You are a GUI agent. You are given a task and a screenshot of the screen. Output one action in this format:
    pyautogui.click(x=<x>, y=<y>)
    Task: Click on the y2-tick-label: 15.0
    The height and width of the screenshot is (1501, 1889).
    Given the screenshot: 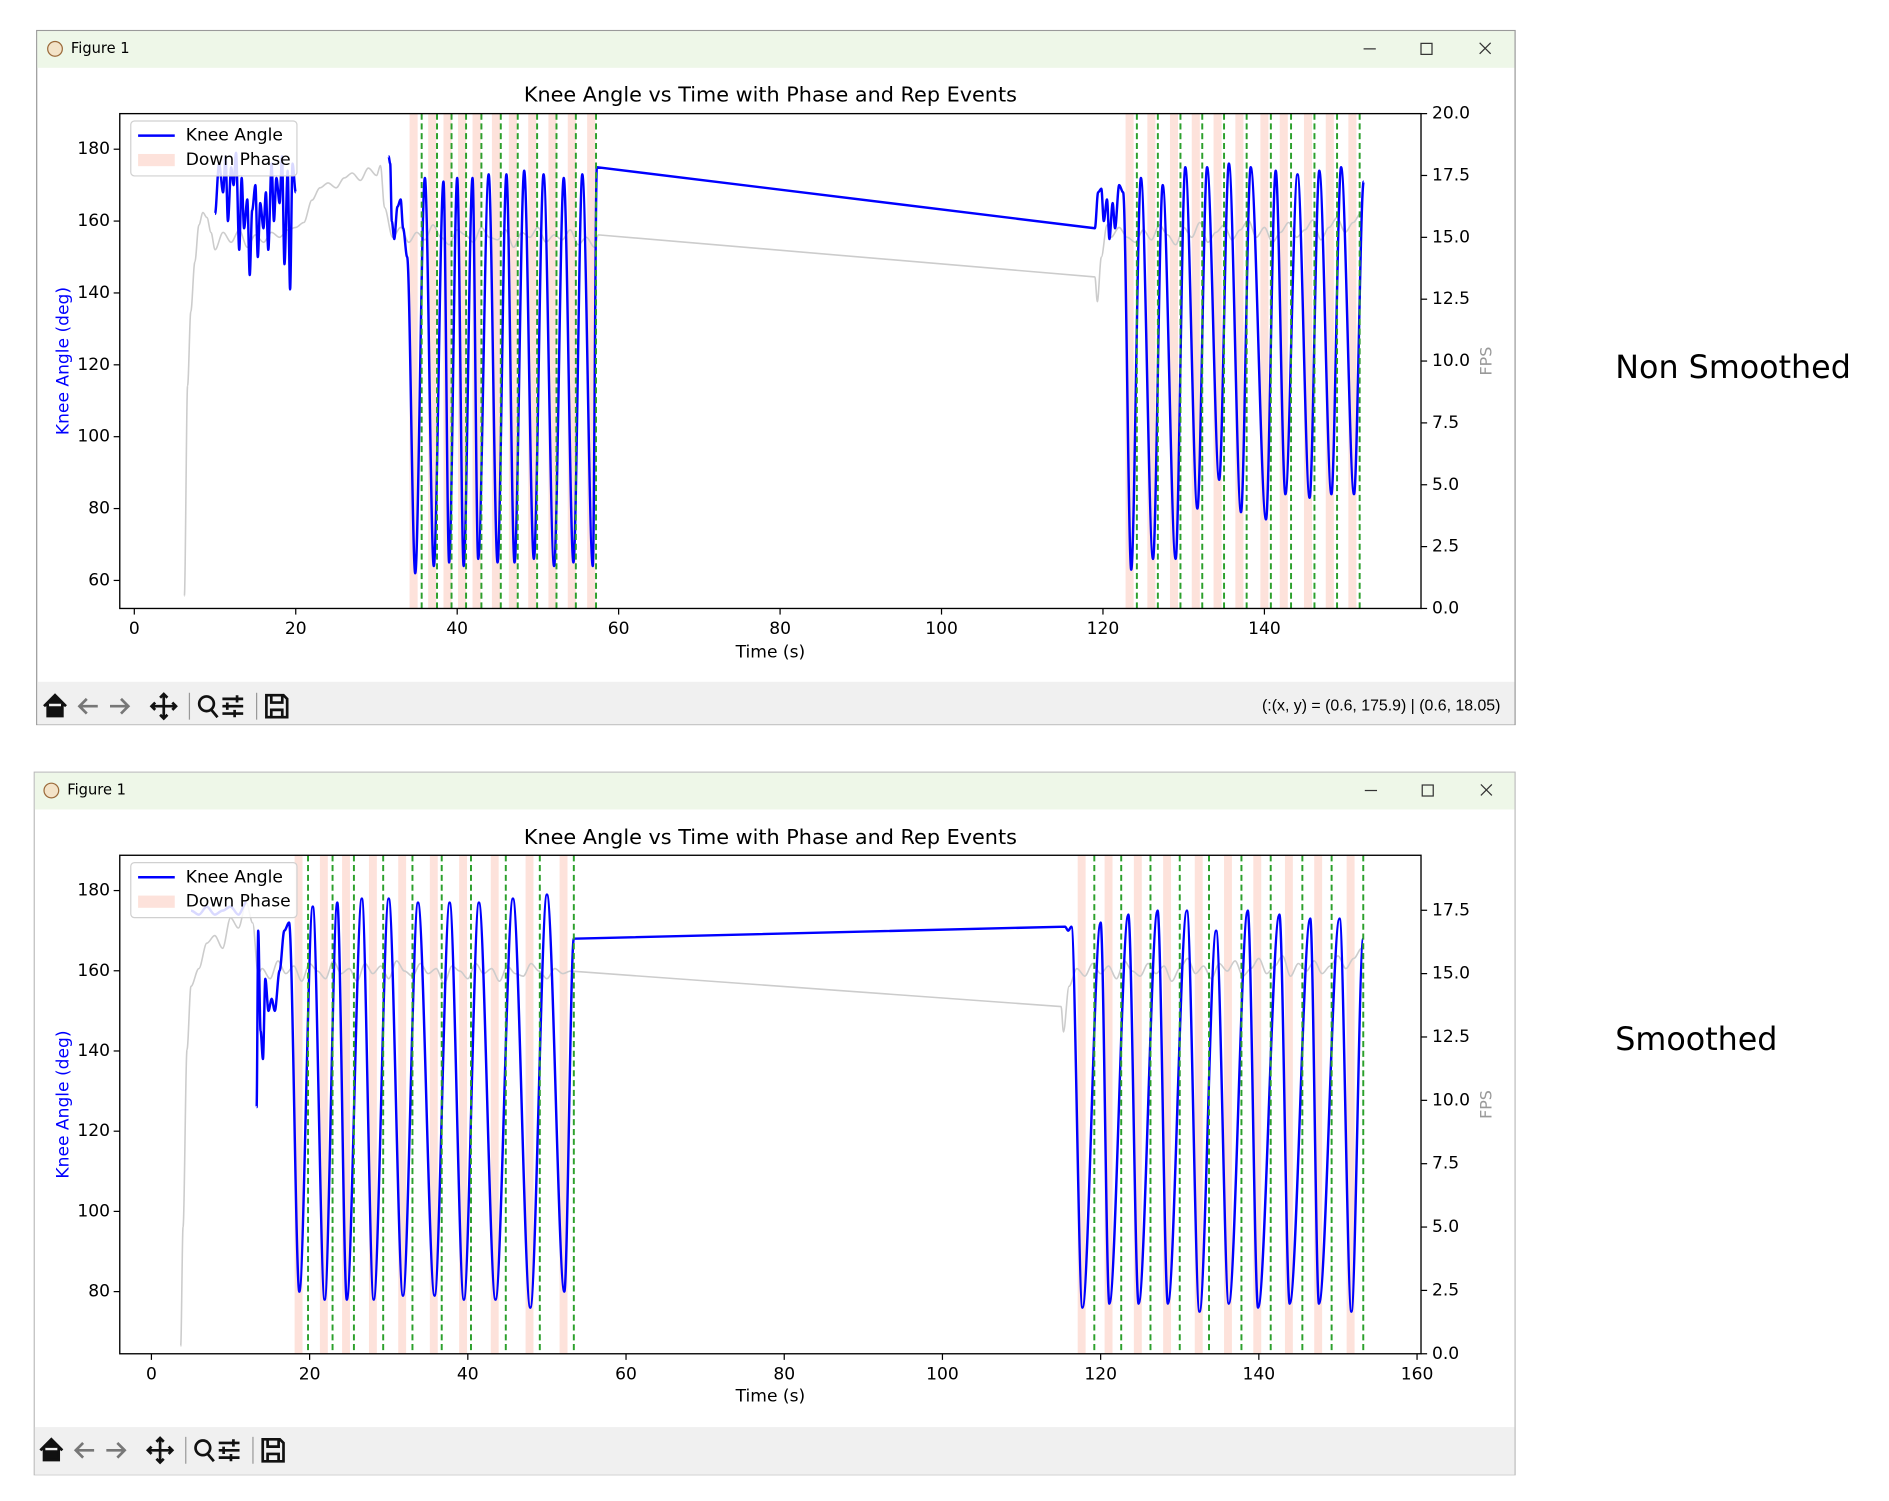 What is the action you would take?
    pyautogui.click(x=1451, y=237)
    